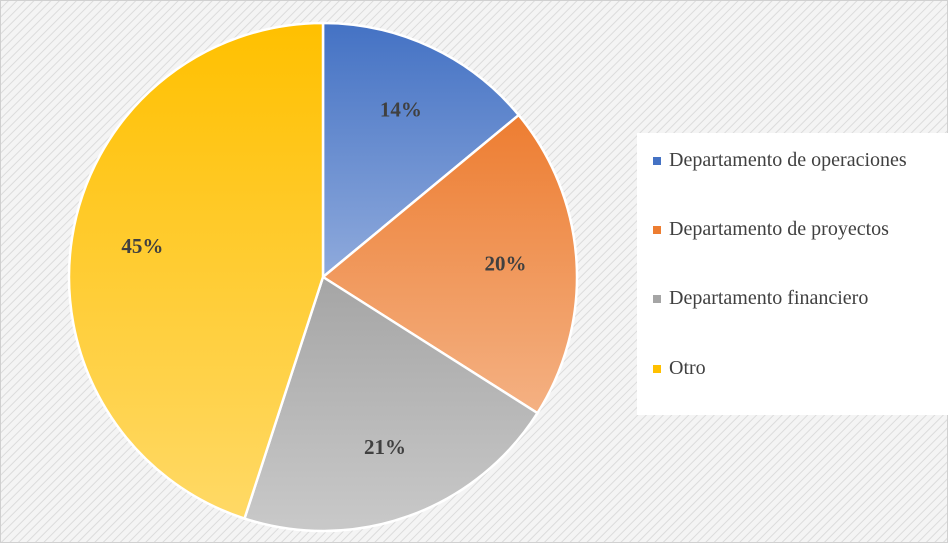 This screenshot has height=543, width=948. What do you see at coordinates (401, 109) in the screenshot?
I see `data-label: 14%` at bounding box center [401, 109].